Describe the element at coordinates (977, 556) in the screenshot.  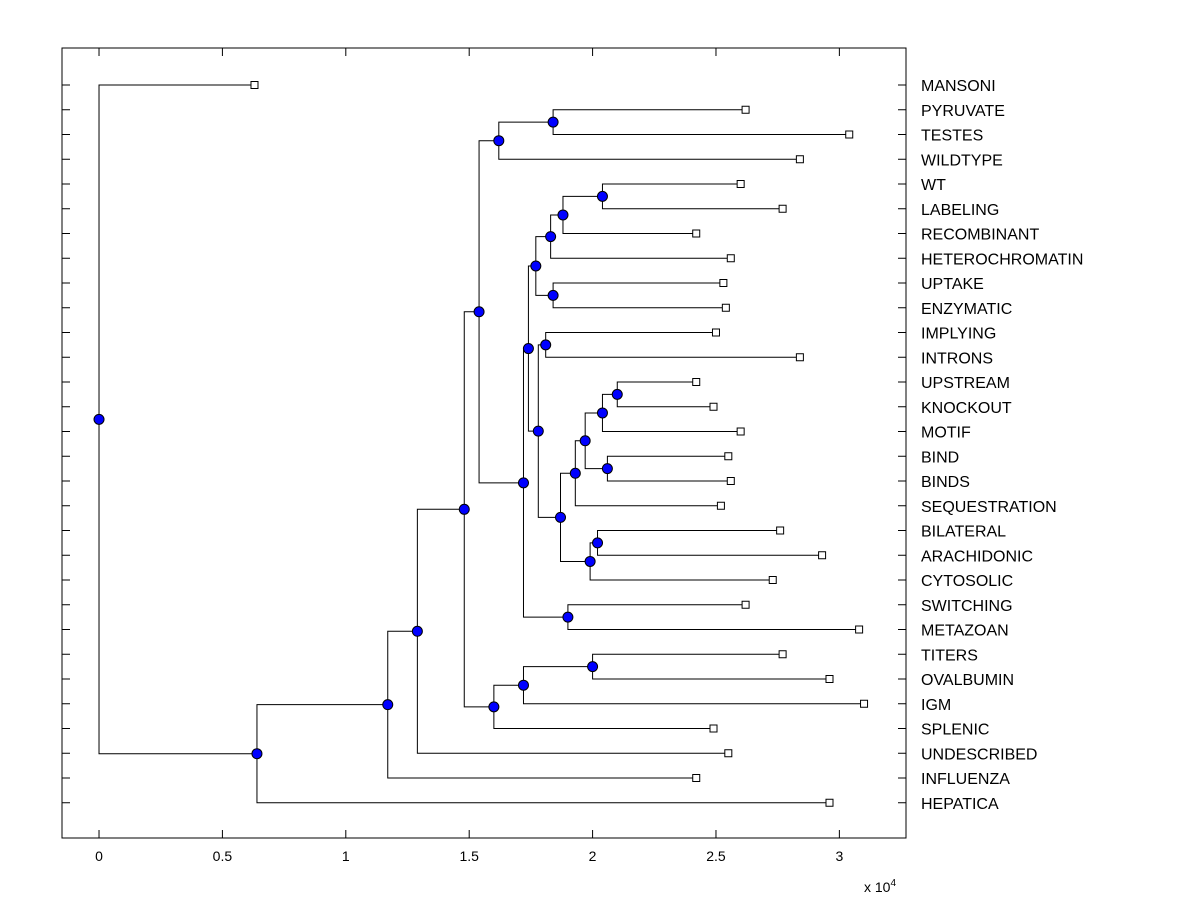
I see `leaf-label: ARACHIDONIC` at that location.